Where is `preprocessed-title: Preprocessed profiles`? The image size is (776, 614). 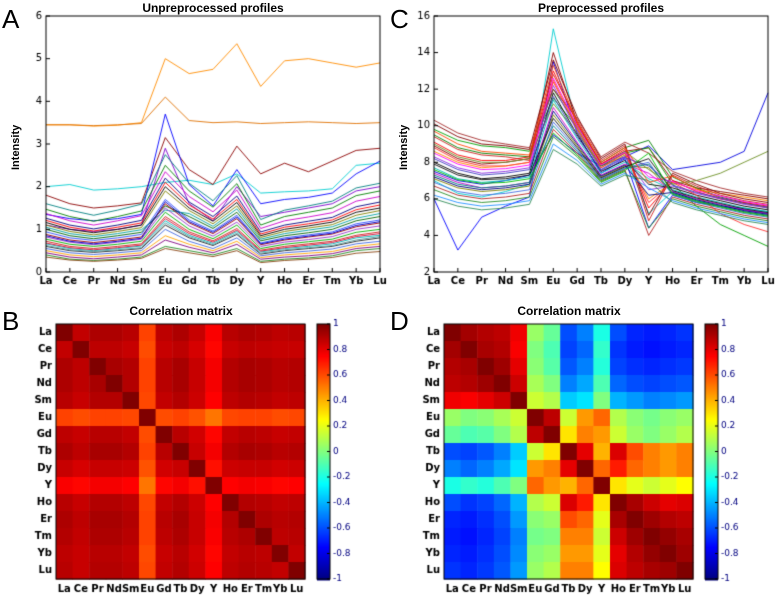
preprocessed-title: Preprocessed profiles is located at coordinates (601, 8).